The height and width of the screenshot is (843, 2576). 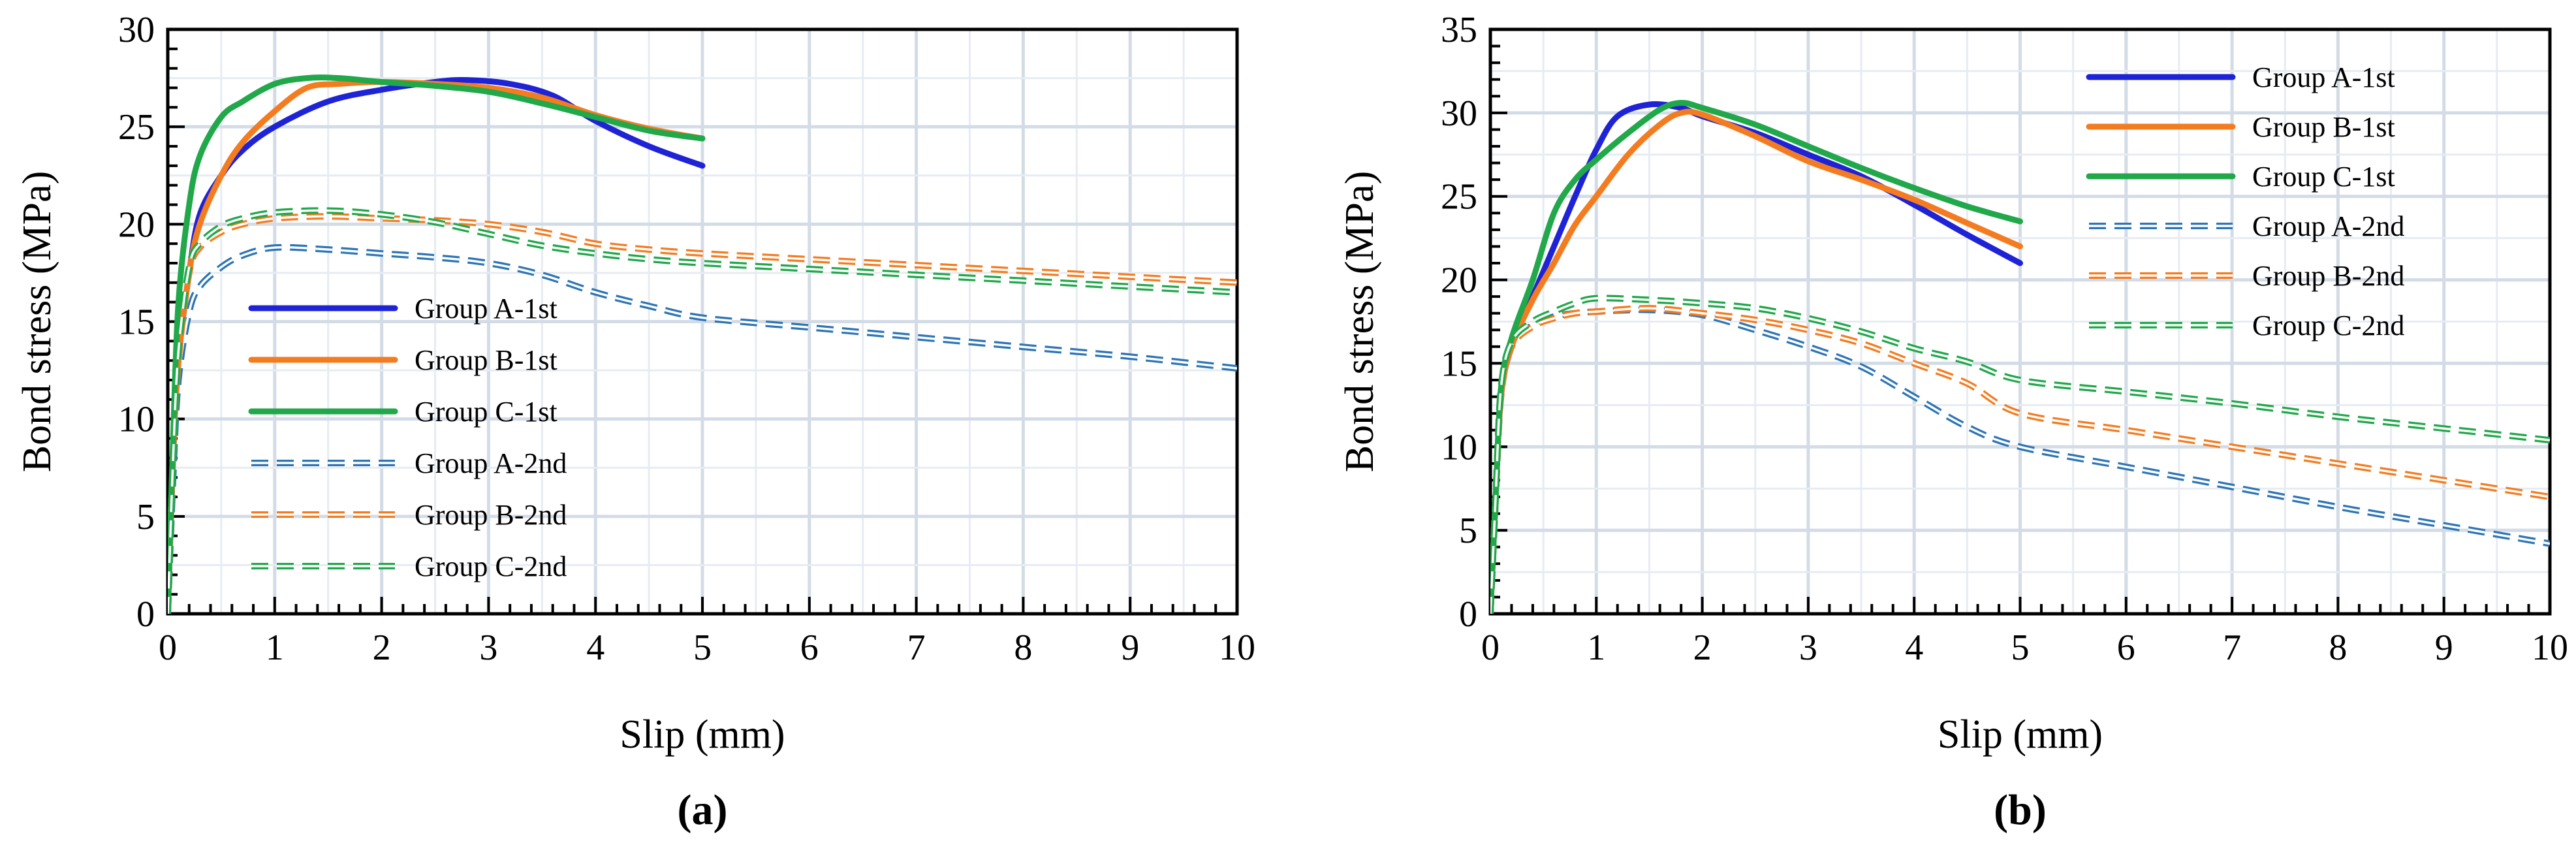 I want to click on panel-label: (b), so click(x=2020, y=810).